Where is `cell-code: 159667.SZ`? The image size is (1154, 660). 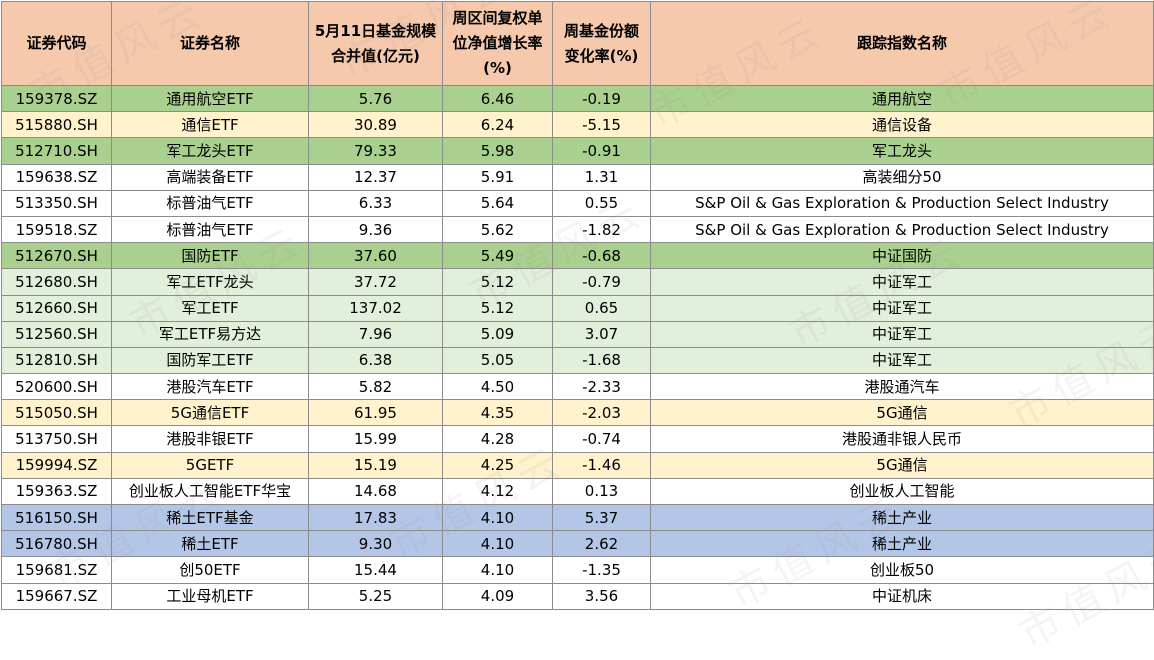
cell-code: 159667.SZ is located at coordinates (56, 596).